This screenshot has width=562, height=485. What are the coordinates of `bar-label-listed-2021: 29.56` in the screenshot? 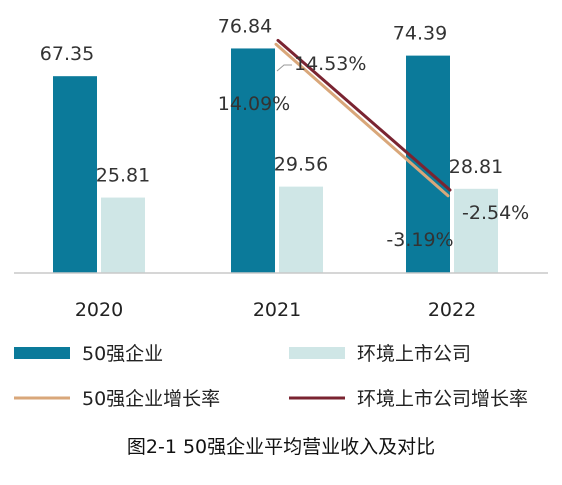 It's located at (301, 165).